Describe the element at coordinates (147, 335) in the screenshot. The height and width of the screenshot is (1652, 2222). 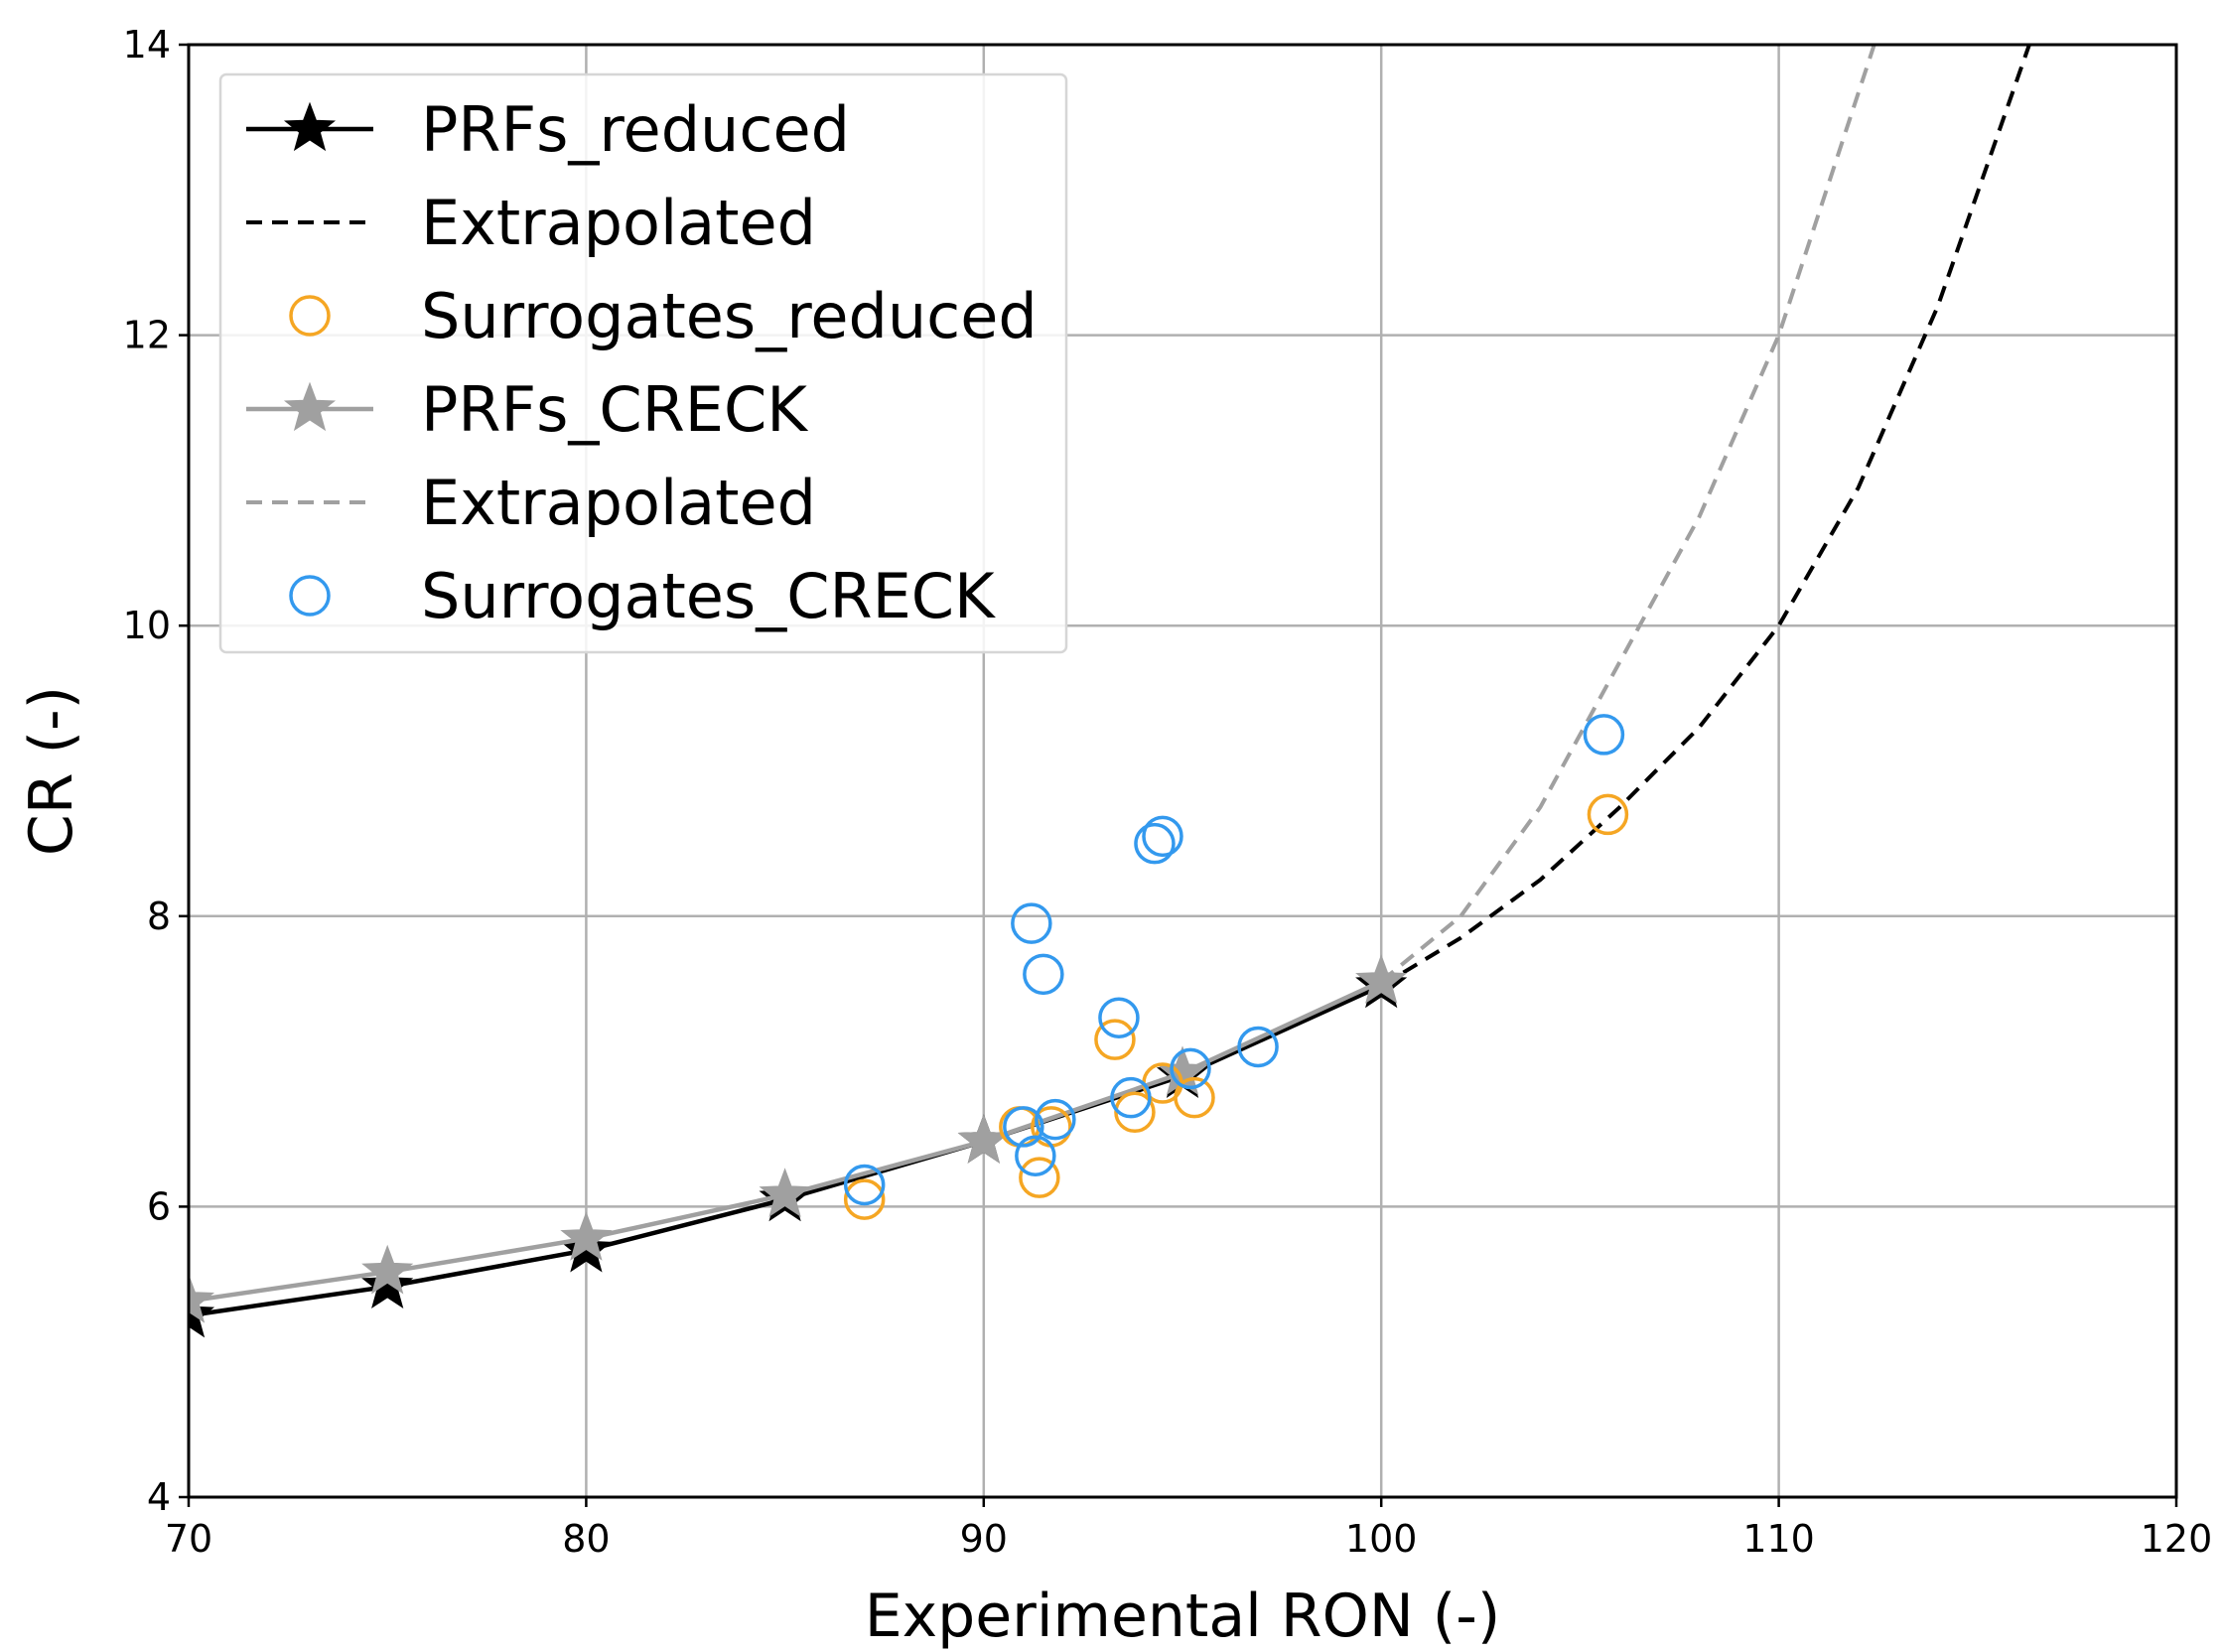
I see `y-tick-label: 12` at that location.